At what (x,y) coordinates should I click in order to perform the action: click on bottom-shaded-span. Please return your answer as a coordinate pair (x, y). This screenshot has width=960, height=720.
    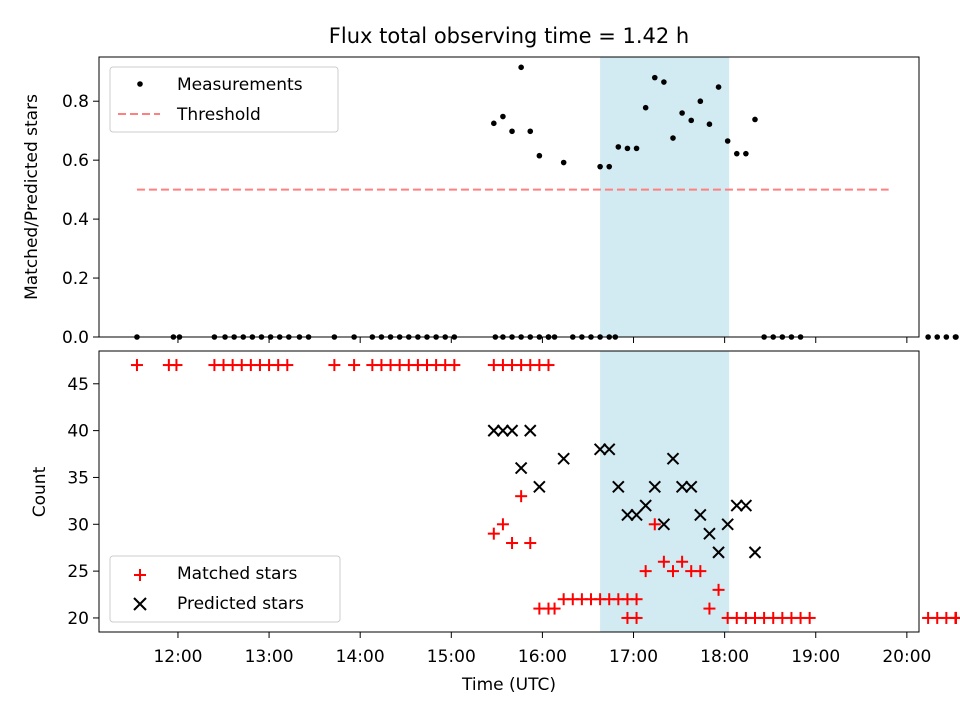
    Looking at the image, I should click on (665, 491).